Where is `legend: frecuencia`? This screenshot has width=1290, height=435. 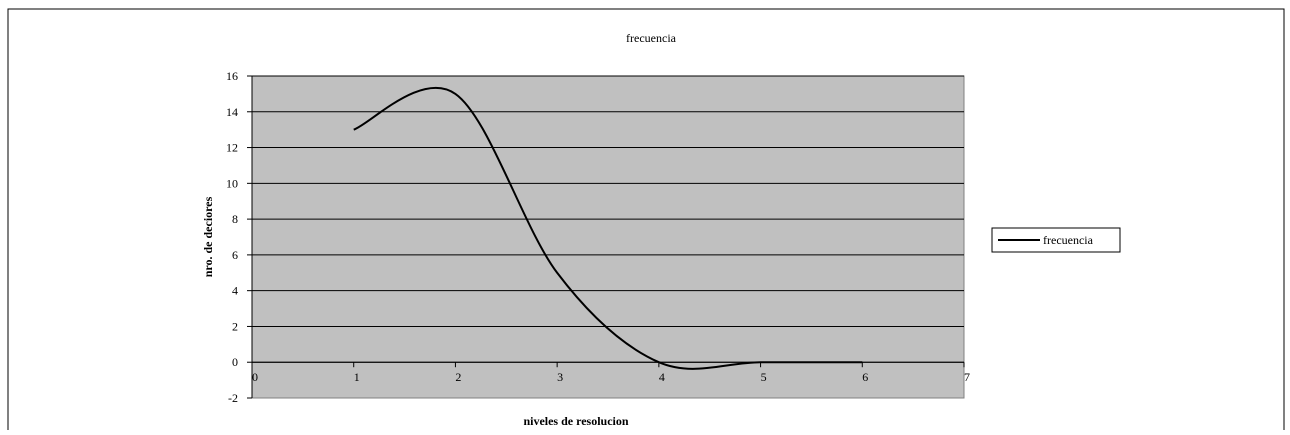
legend: frecuencia is located at coordinates (1056, 240).